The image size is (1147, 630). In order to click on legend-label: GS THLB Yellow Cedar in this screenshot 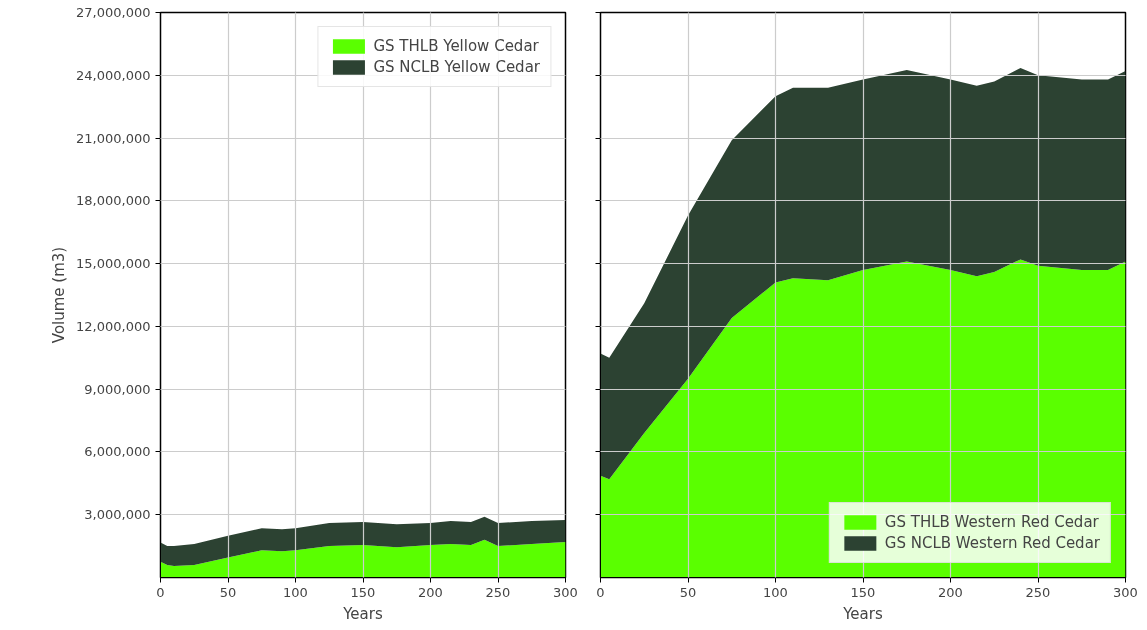, I will do `click(456, 46)`.